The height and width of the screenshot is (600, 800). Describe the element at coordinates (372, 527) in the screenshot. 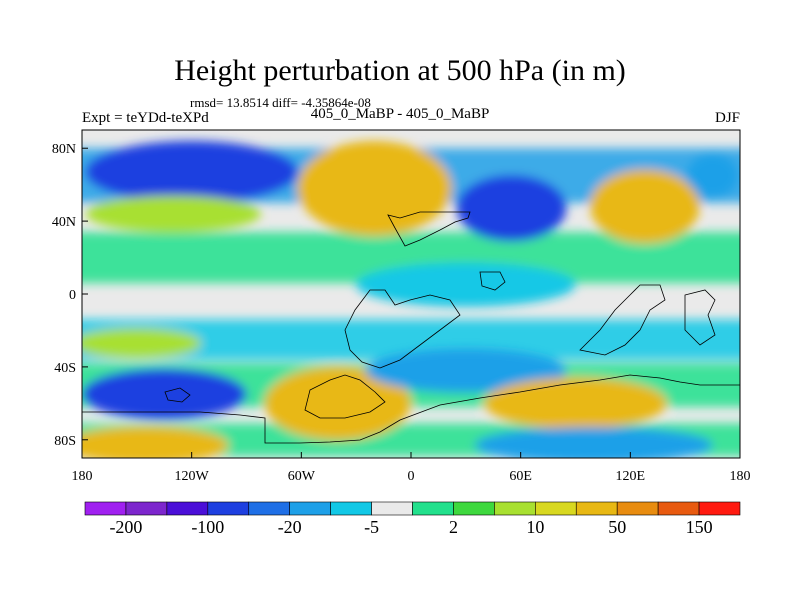

I see `colorbar-label: -5` at that location.